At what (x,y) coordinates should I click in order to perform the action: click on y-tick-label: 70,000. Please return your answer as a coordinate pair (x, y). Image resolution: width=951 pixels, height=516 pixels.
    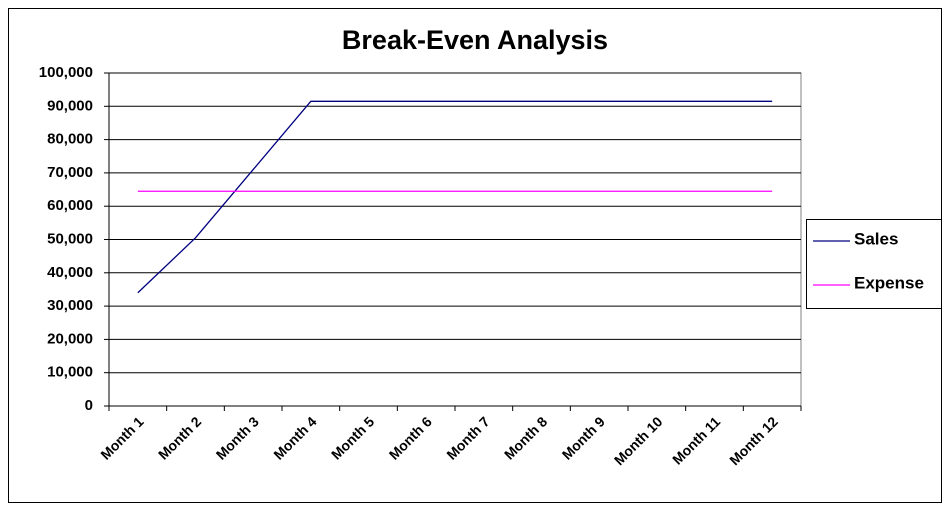
    Looking at the image, I should click on (70, 172).